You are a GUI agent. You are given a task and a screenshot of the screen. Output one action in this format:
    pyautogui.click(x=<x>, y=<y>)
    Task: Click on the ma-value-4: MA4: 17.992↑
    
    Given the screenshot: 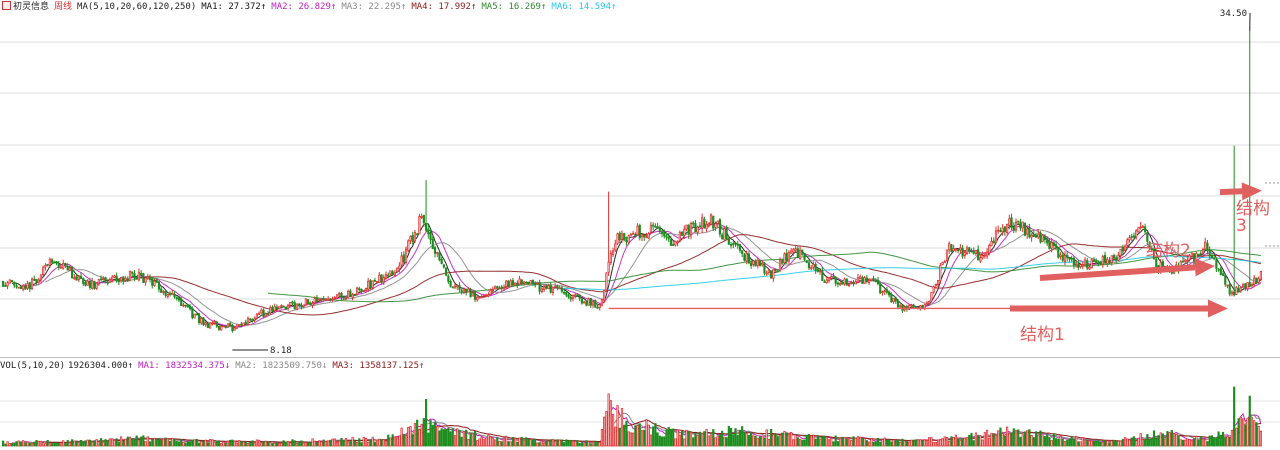 What is the action you would take?
    pyautogui.click(x=444, y=7)
    